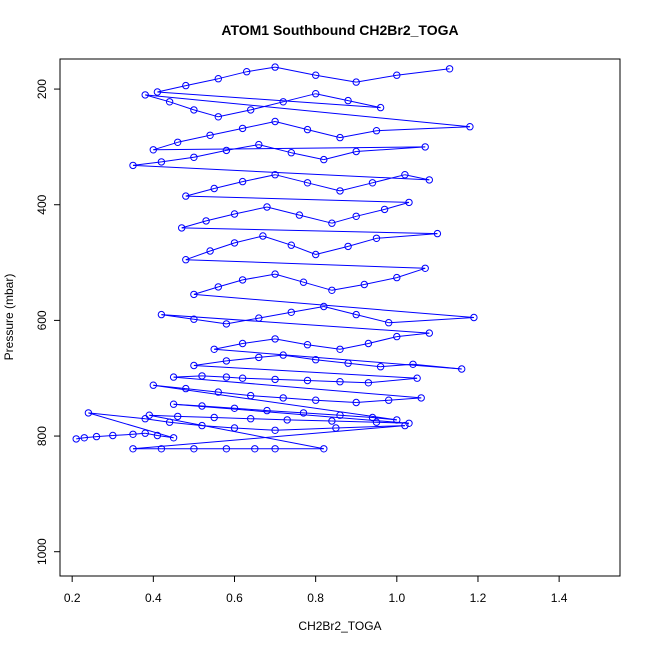 The width and height of the screenshot is (650, 650). I want to click on x-tick-label: 1.0, so click(396, 598).